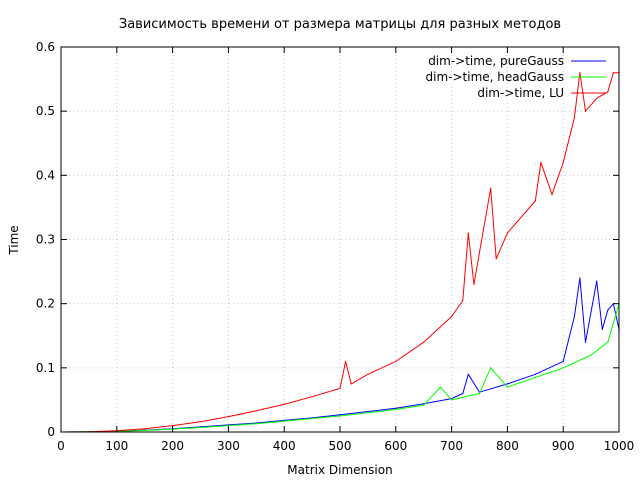 The width and height of the screenshot is (640, 480). Describe the element at coordinates (619, 446) in the screenshot. I see `x-tick-label: 1000` at that location.